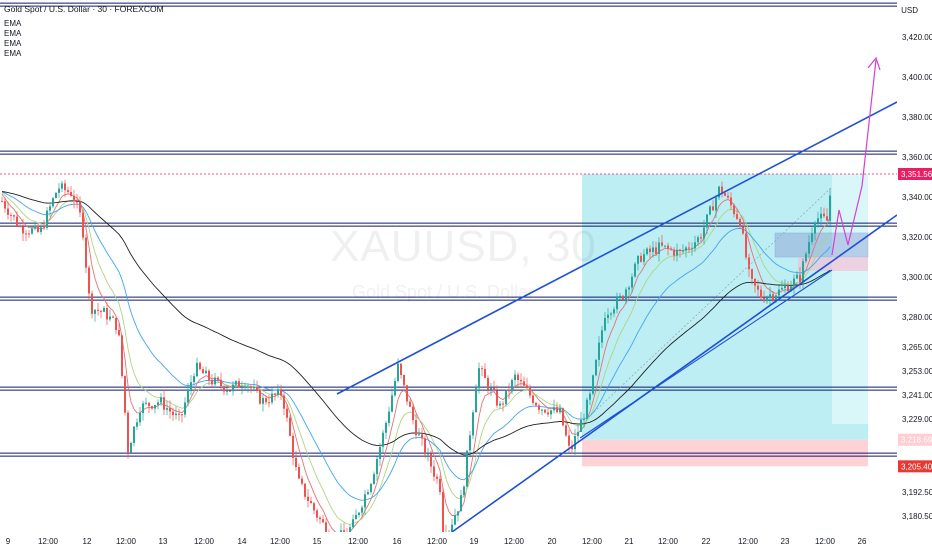 The image size is (932, 550). What do you see at coordinates (833, 264) in the screenshot?
I see `entry-box` at bounding box center [833, 264].